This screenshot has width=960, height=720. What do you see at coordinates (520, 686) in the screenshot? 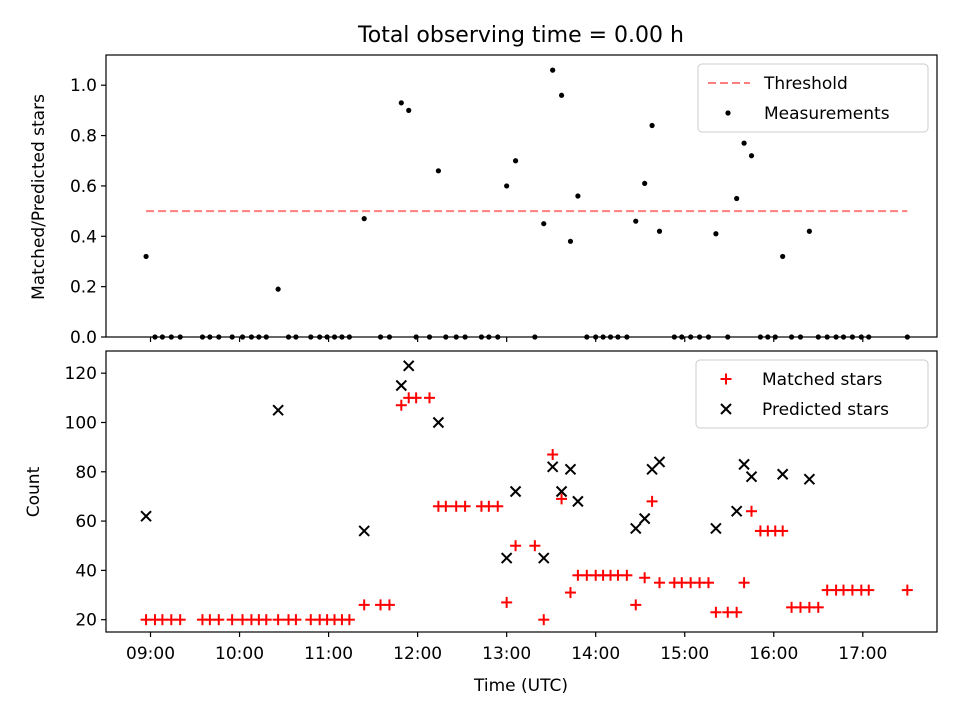
I see `x-axis-title: Time (UTC)` at bounding box center [520, 686].